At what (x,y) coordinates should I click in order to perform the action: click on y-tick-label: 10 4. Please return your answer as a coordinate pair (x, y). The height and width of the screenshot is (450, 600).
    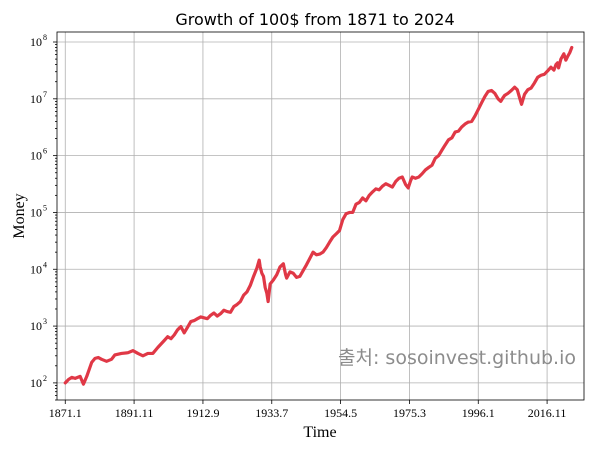
    Looking at the image, I should click on (38, 268).